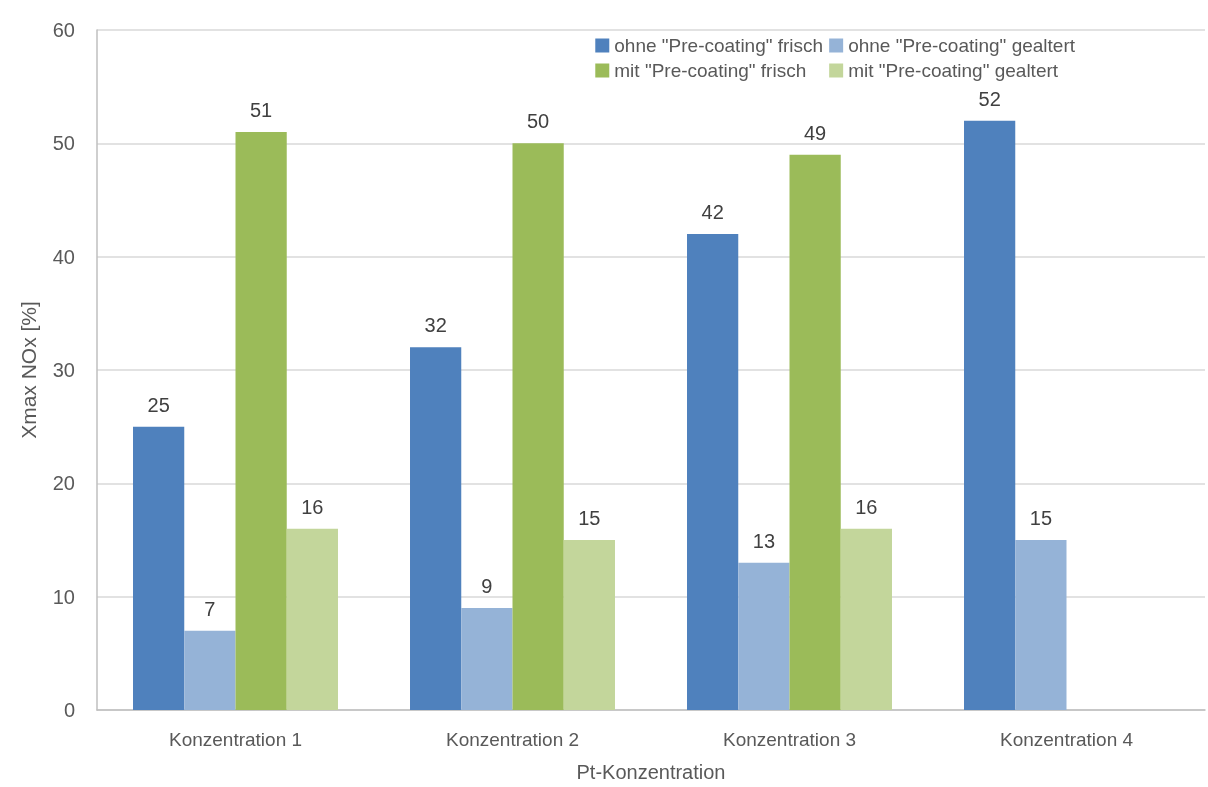  I want to click on legend-label: ohne "Pre-coating" gealtert, so click(962, 45).